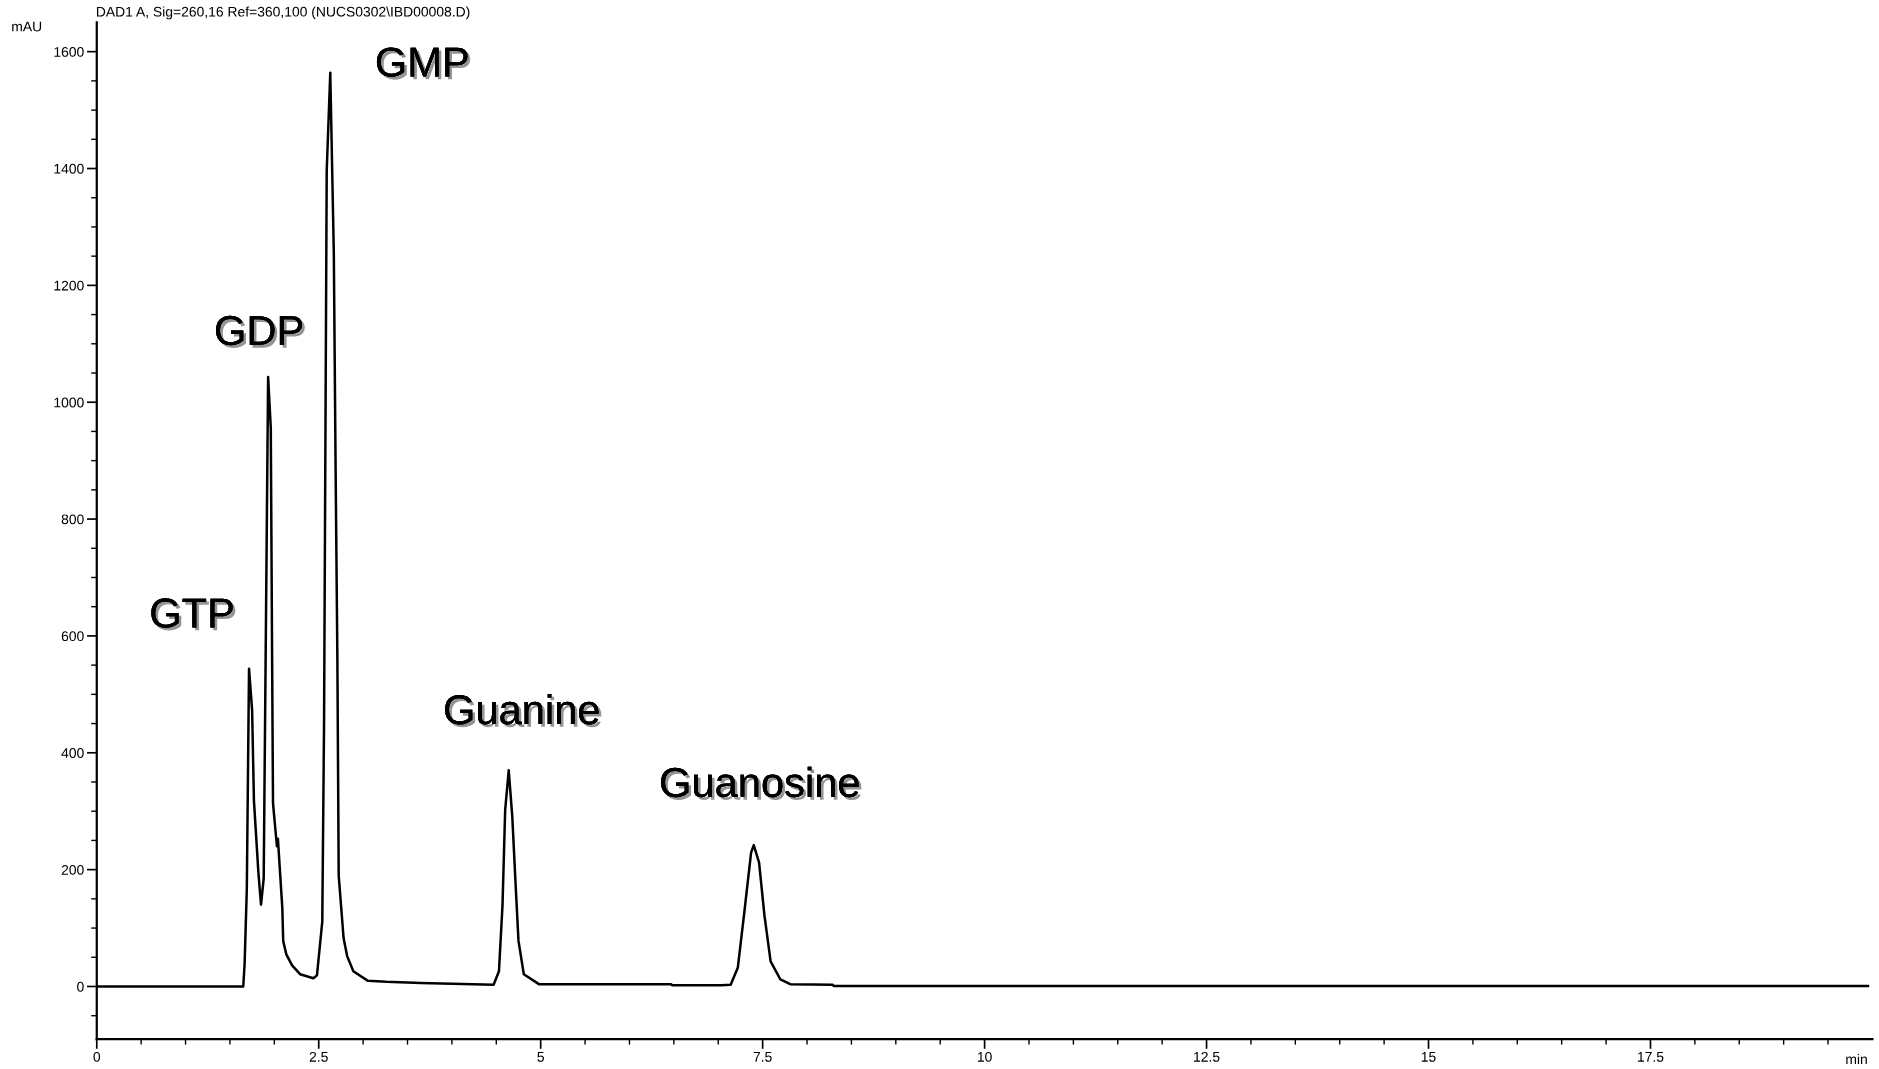 This screenshot has width=1879, height=1069. Describe the element at coordinates (69, 52) in the screenshot. I see `y-tick-label: 1600` at that location.